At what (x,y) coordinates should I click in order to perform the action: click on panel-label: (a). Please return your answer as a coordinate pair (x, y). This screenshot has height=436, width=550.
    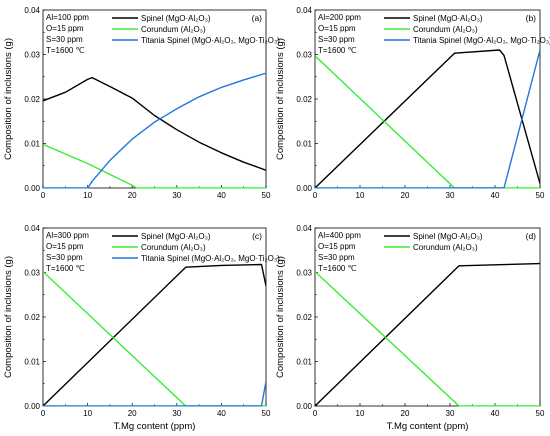
    Looking at the image, I should click on (257, 18).